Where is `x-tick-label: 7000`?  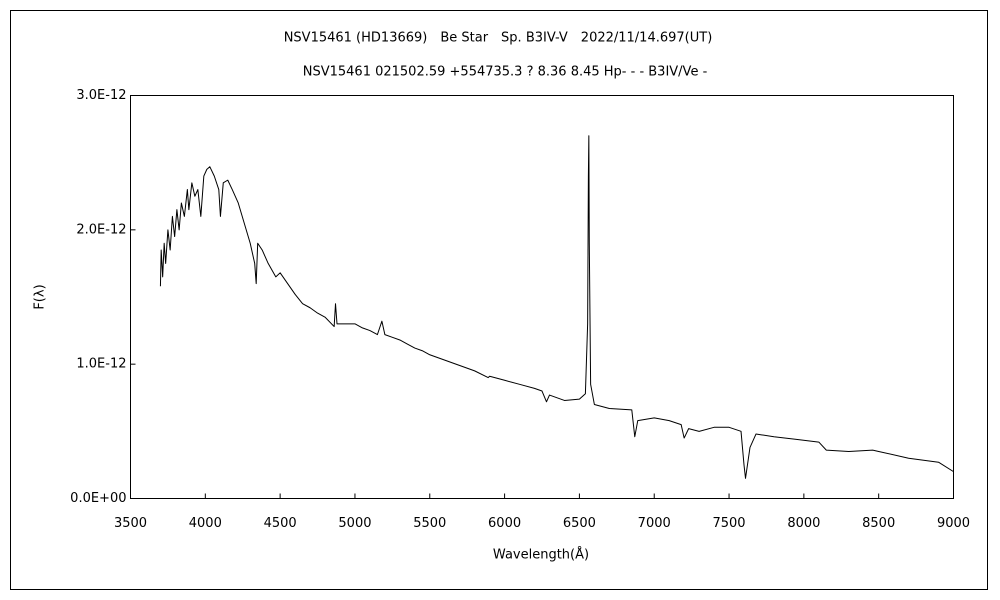
x-tick-label: 7000 is located at coordinates (654, 523).